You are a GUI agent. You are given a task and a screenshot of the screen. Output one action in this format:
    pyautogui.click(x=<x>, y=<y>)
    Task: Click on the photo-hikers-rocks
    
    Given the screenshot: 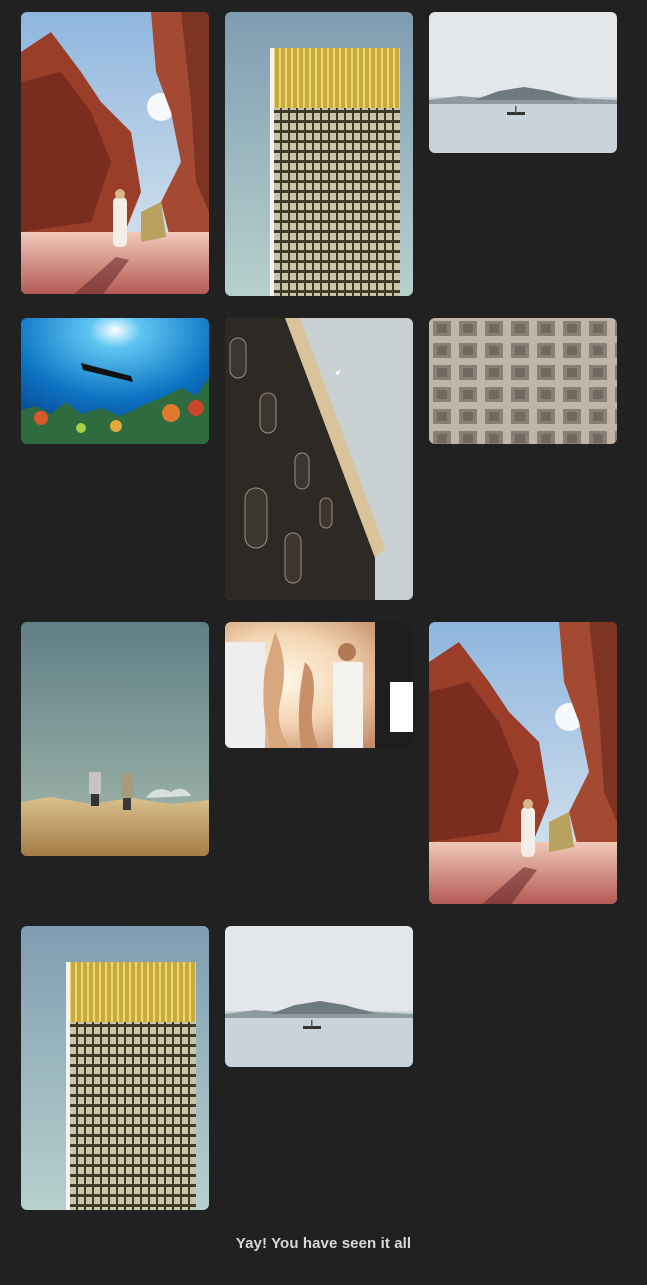 What is the action you would take?
    pyautogui.click(x=115, y=739)
    